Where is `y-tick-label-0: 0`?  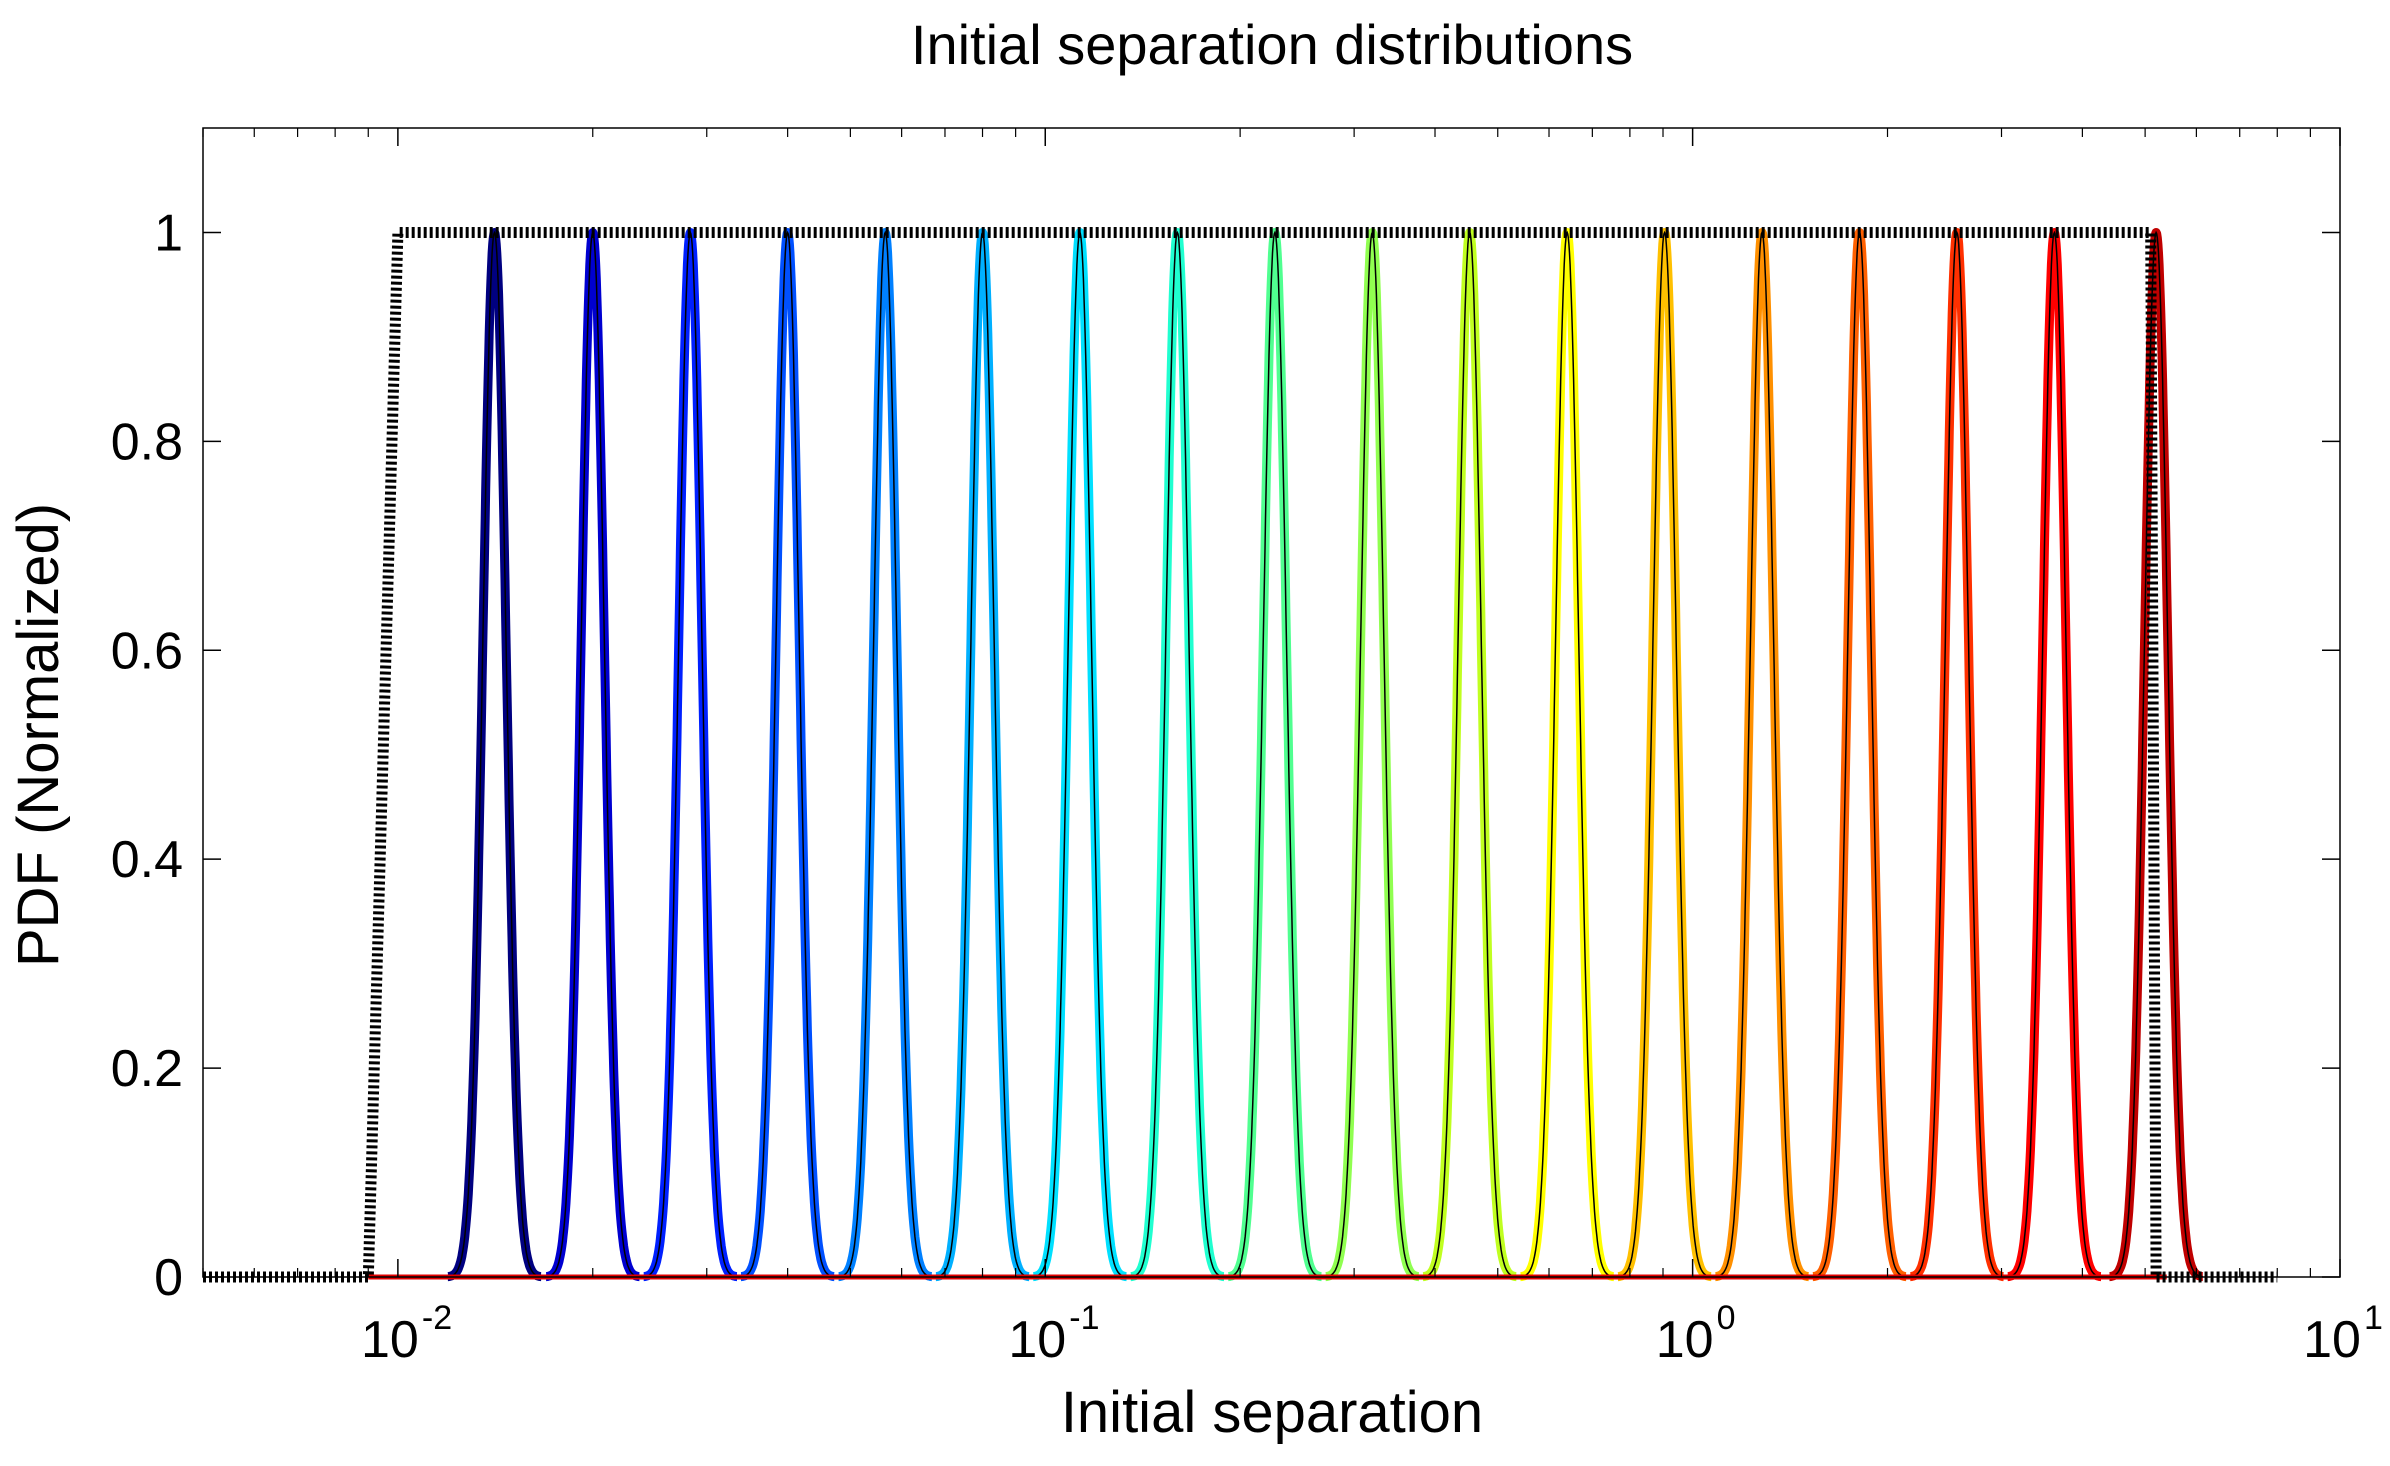 y-tick-label-0: 0 is located at coordinates (168, 1278).